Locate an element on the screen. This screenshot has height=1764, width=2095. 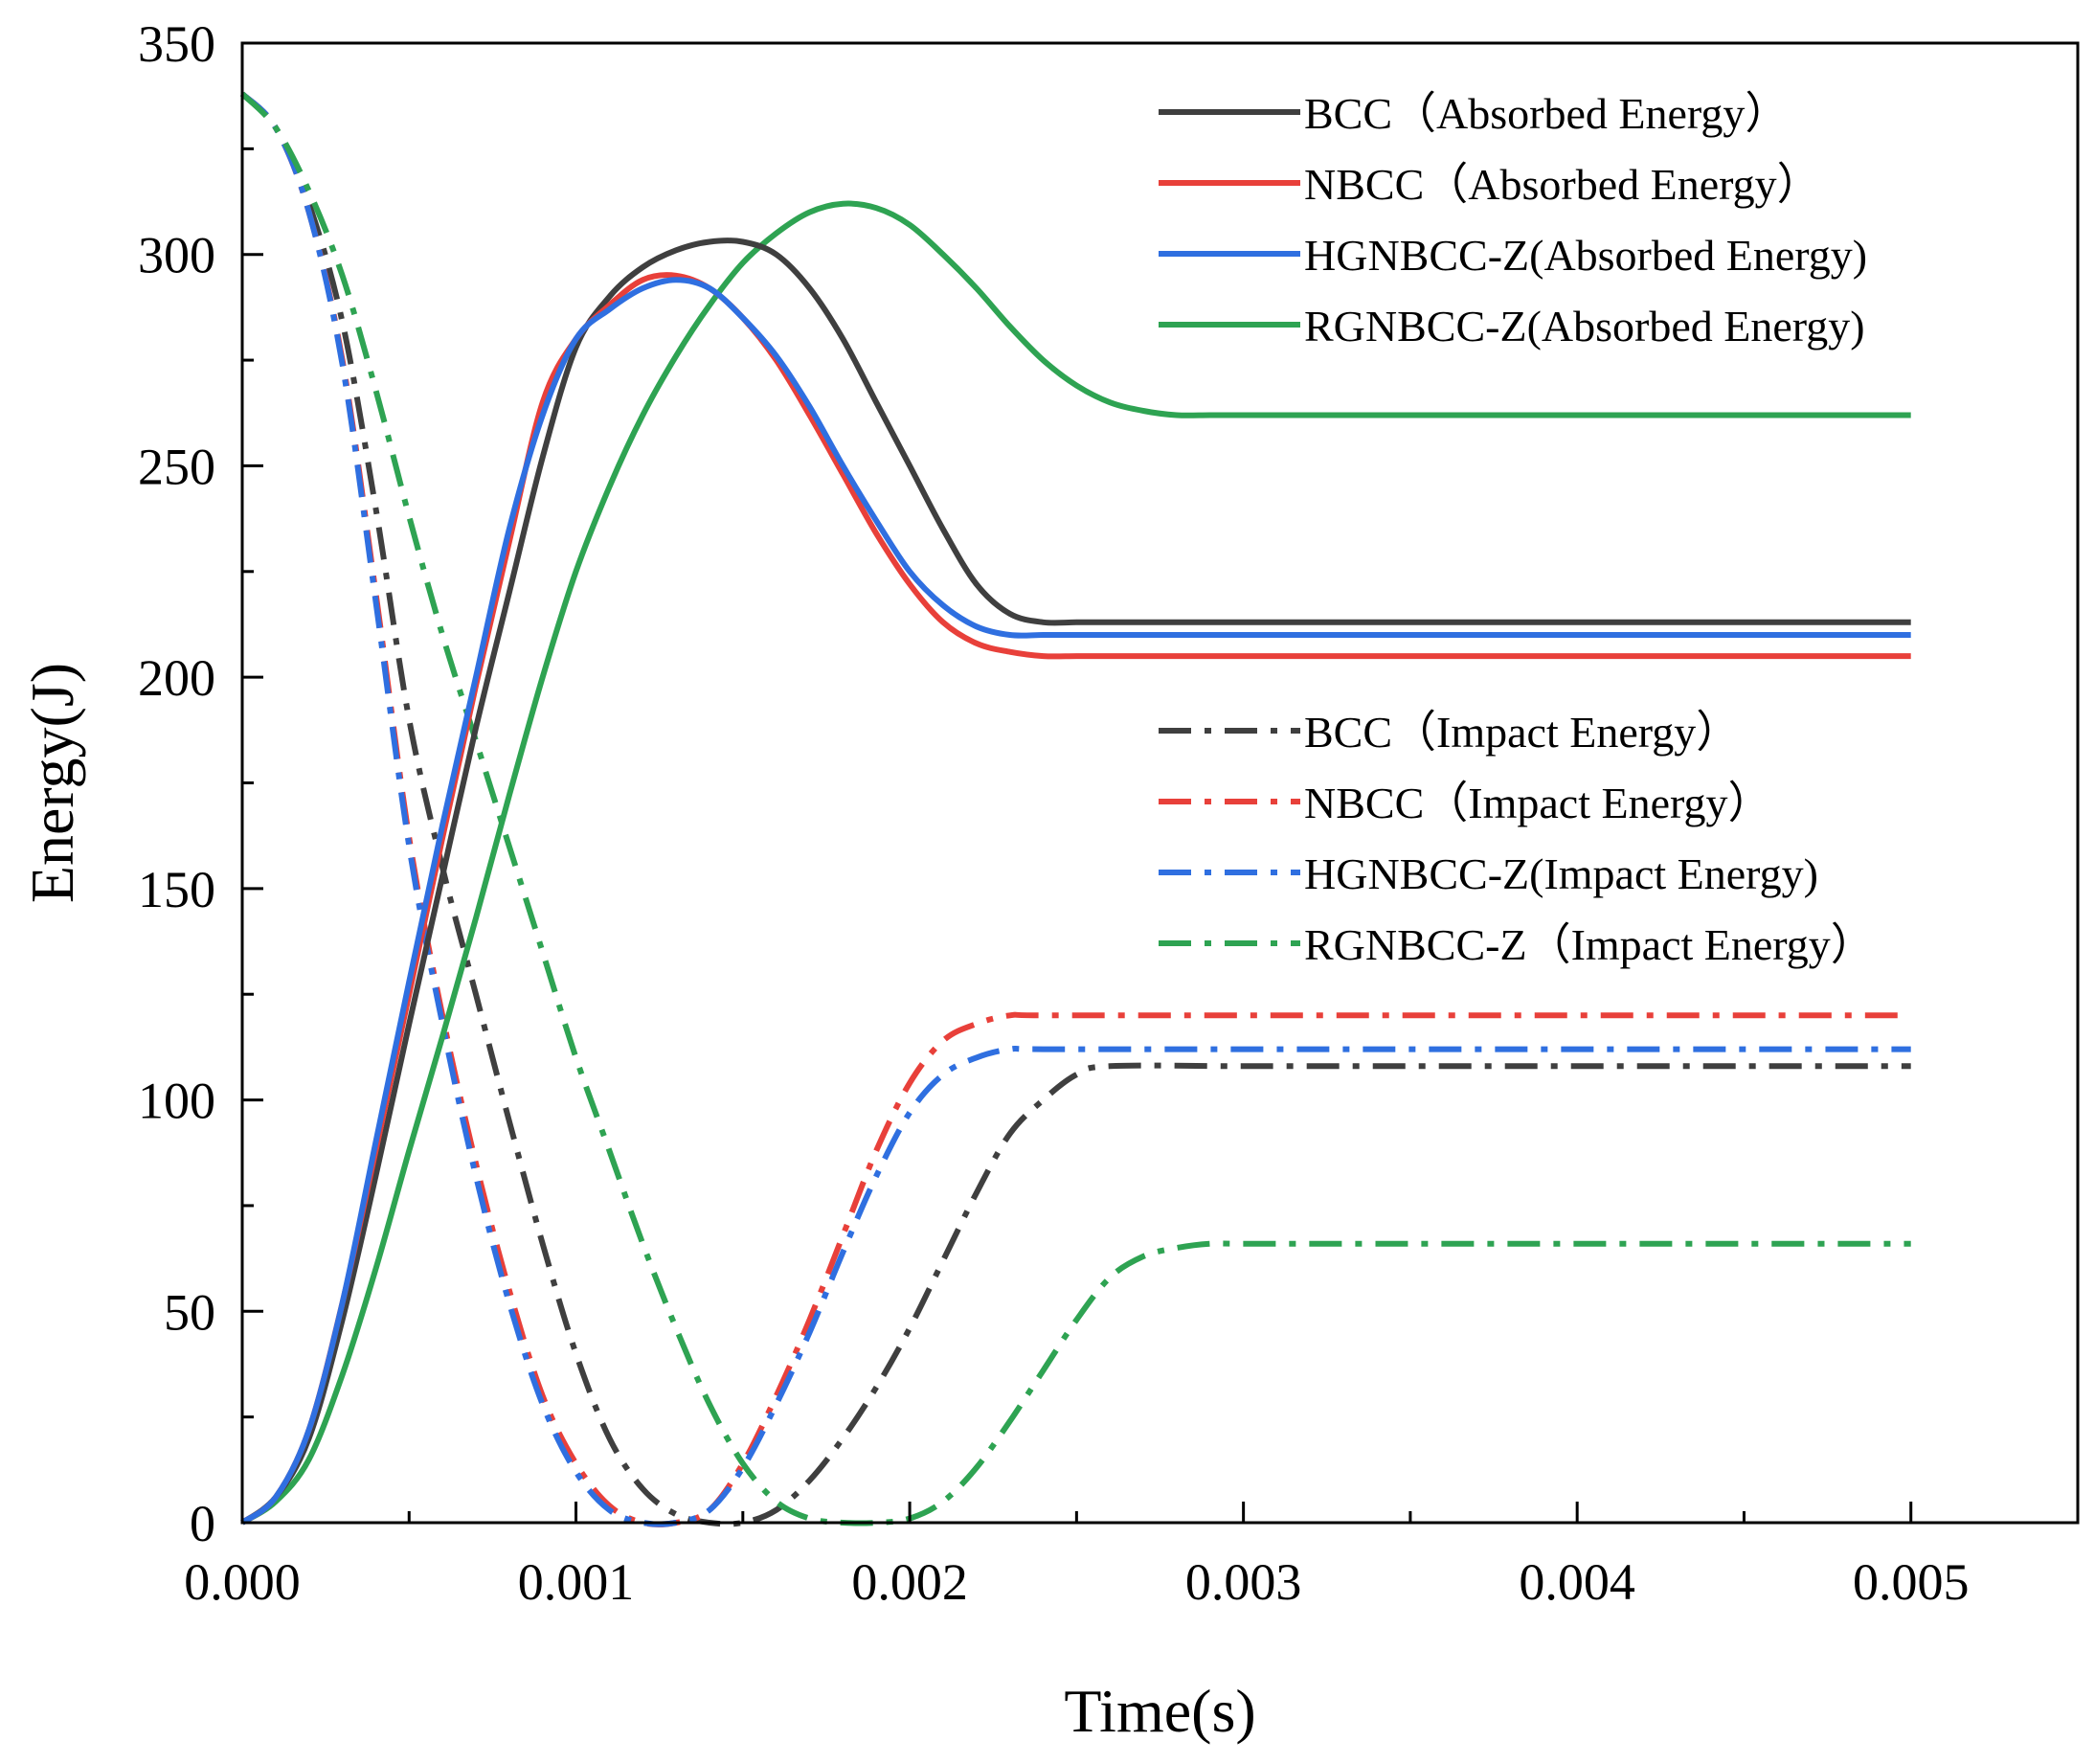
y-tick-label: 350 is located at coordinates (176, 44).